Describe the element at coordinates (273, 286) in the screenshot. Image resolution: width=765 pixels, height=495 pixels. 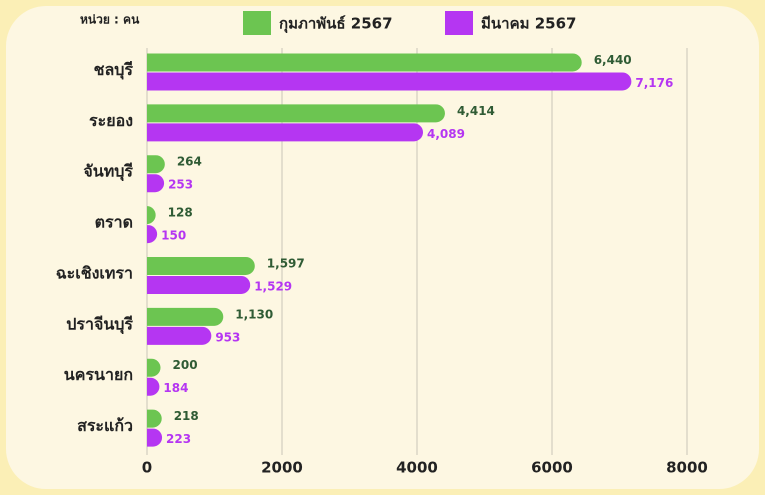
I see `value-label: 1,529` at that location.